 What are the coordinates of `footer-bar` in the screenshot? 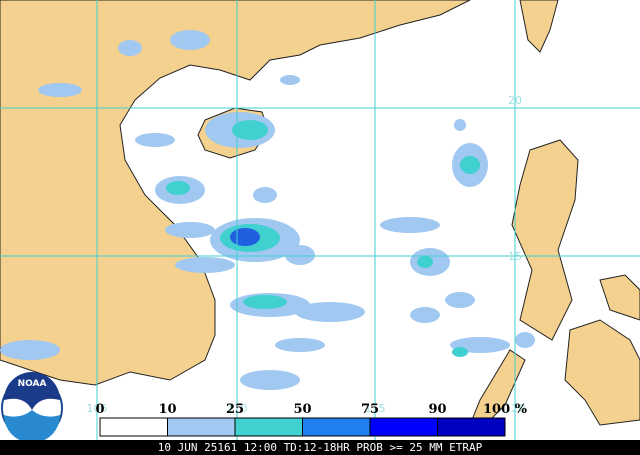 It's located at (320, 447).